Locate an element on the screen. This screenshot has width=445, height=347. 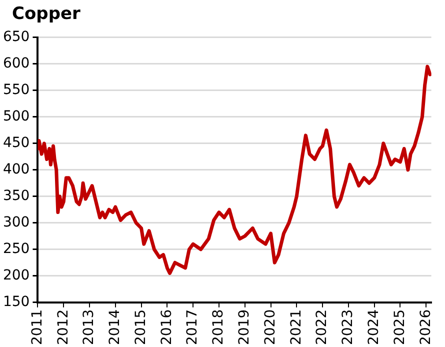
y-tick-label: 400 is located at coordinates (16, 170).